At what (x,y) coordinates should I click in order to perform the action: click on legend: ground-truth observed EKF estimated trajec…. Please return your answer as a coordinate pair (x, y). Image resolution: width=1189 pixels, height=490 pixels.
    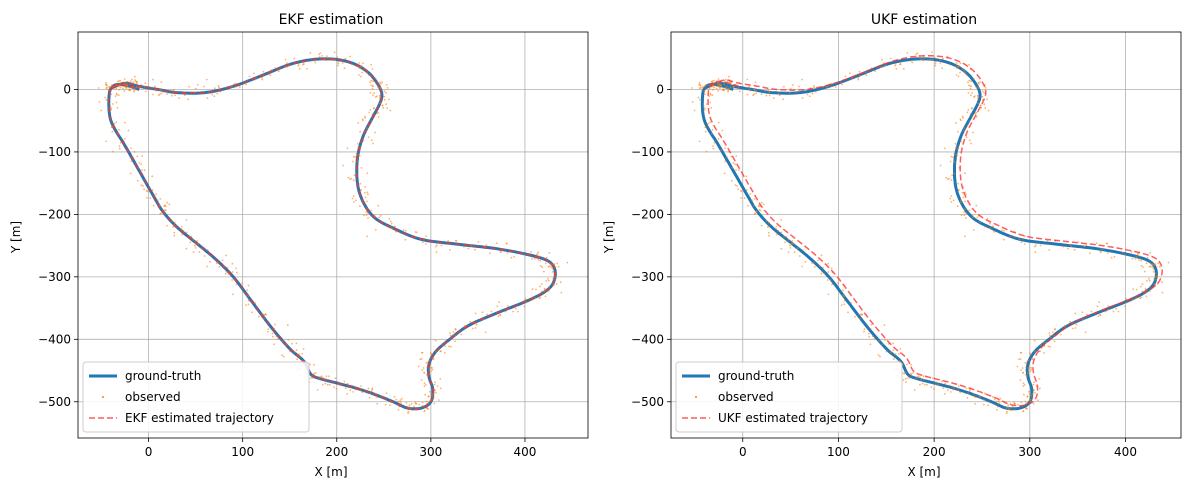
    Looking at the image, I should click on (196, 397).